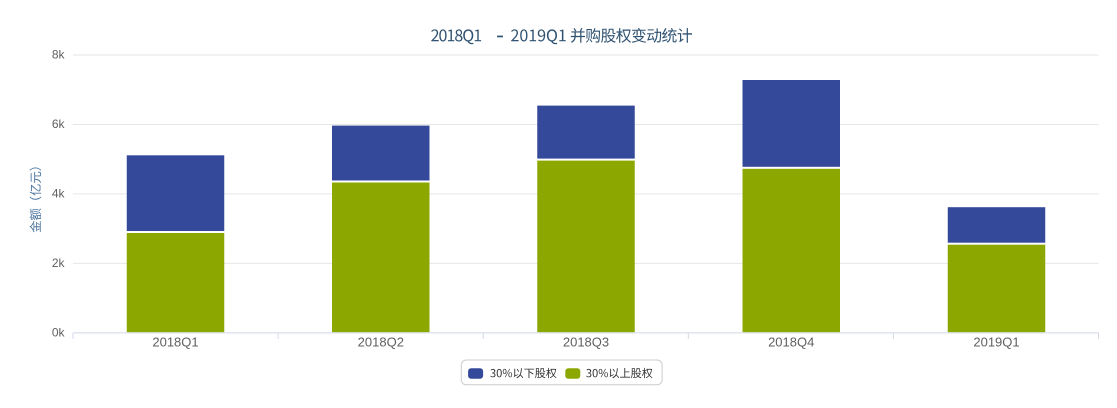 This screenshot has width=1117, height=408. Describe the element at coordinates (59, 194) in the screenshot. I see `svg-text: 4k` at that location.